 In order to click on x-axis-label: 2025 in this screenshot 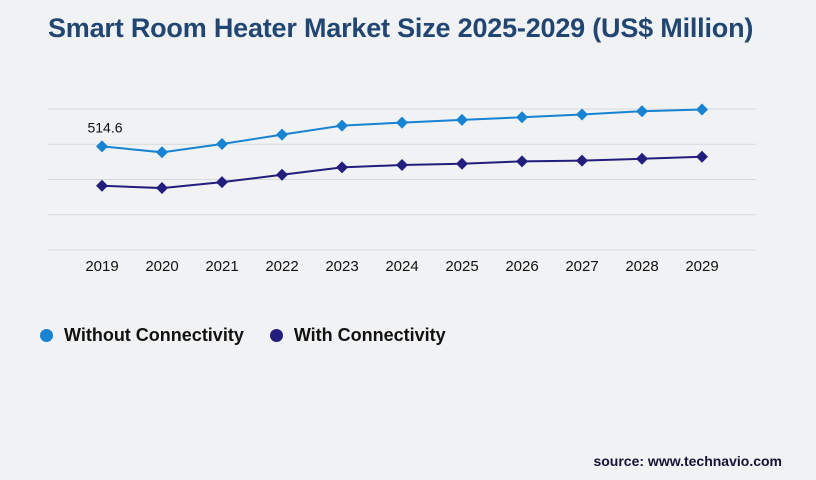, I will do `click(461, 266)`.